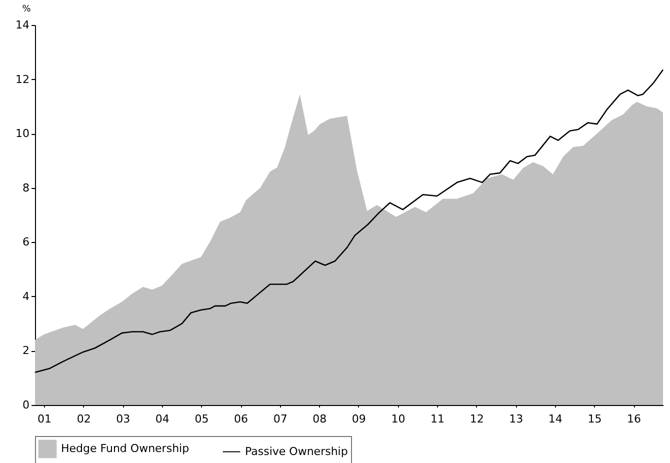  What do you see at coordinates (296, 451) in the screenshot?
I see `legend-label: Passive Ownership` at bounding box center [296, 451].